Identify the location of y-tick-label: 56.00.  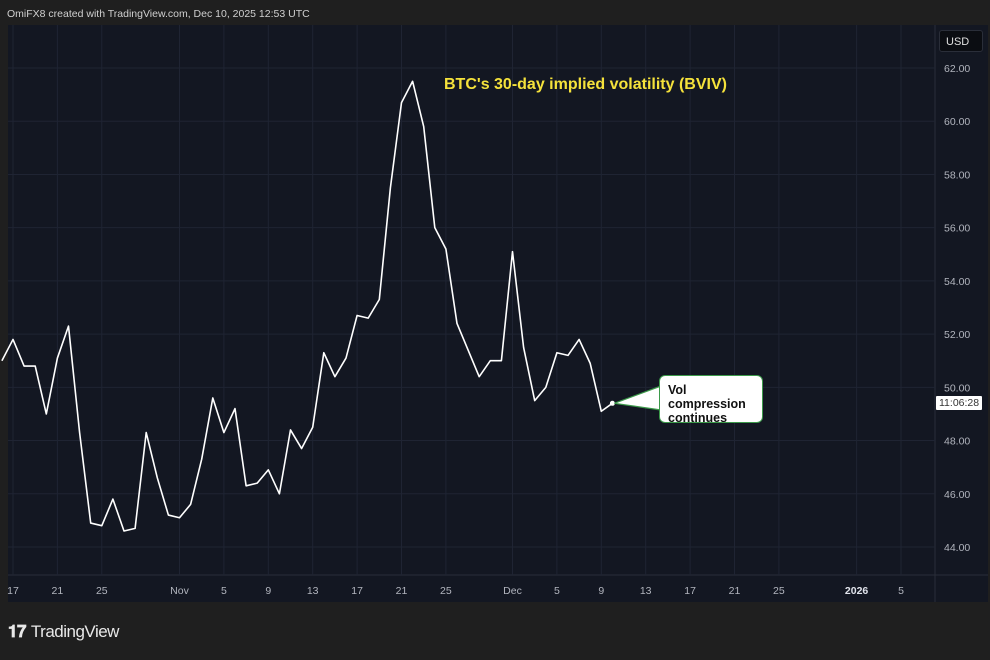
(957, 229).